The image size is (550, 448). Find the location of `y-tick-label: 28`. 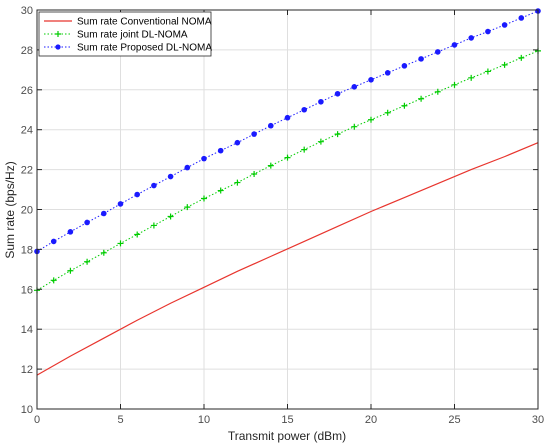

y-tick-label: 28 is located at coordinates (27, 51).